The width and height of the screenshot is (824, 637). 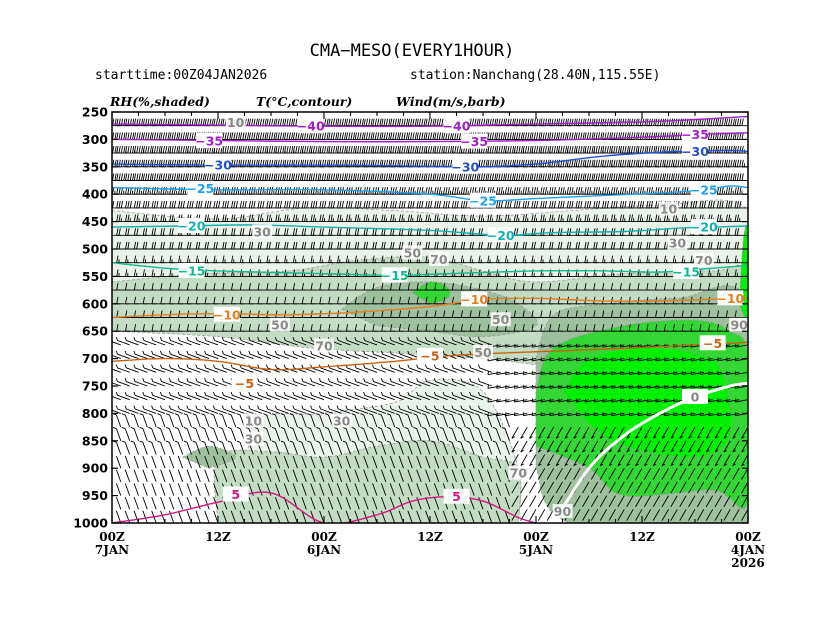 I want to click on temp-label-bg, so click(x=235, y=494).